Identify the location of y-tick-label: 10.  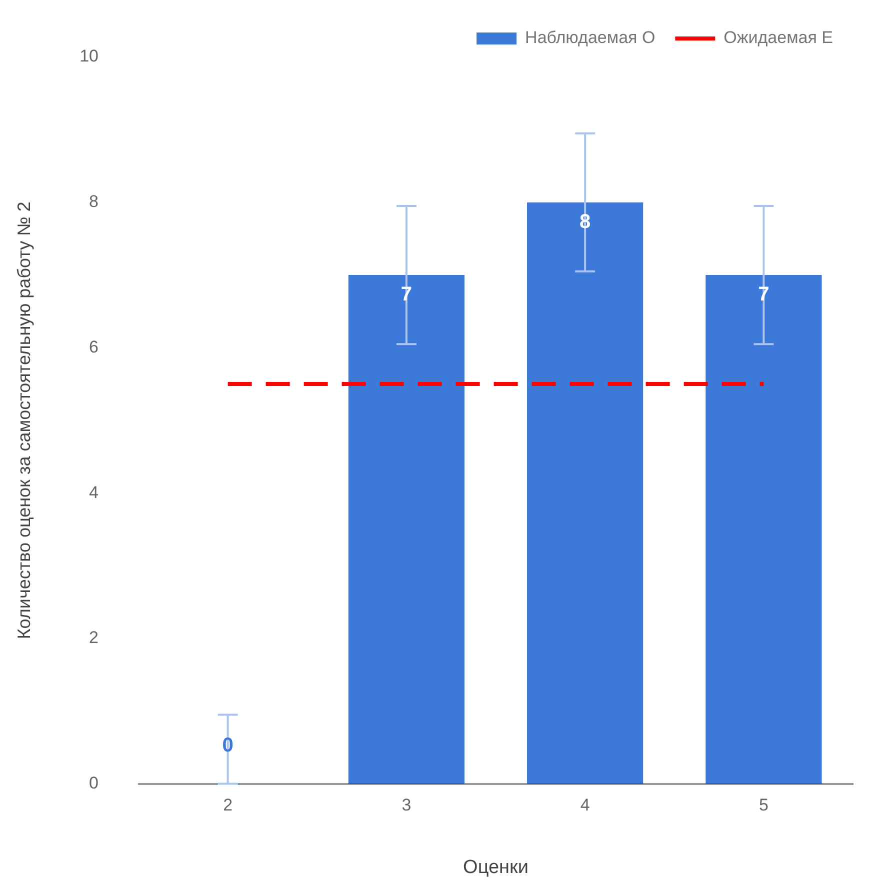
(89, 56).